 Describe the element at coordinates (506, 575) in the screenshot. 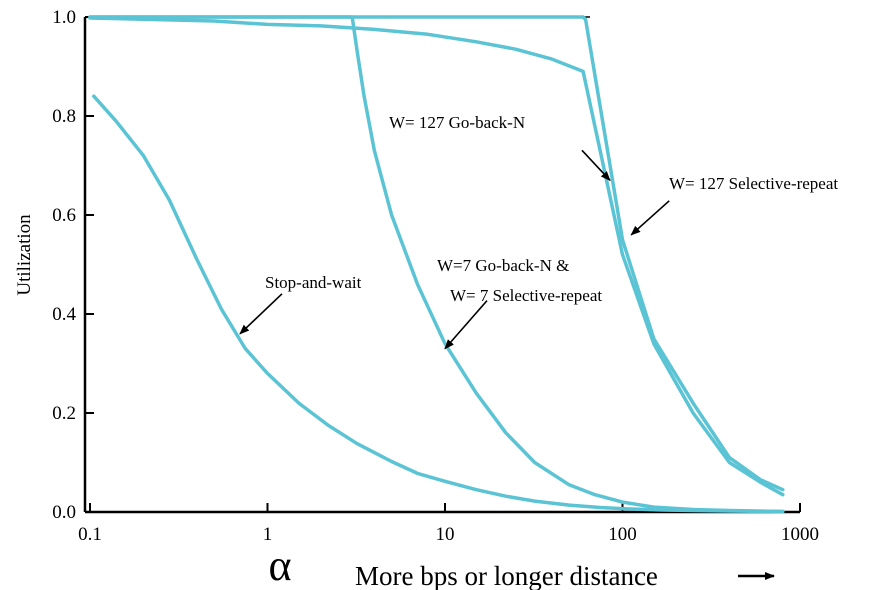

I see `x-axis-title: More bps or longer distance` at that location.